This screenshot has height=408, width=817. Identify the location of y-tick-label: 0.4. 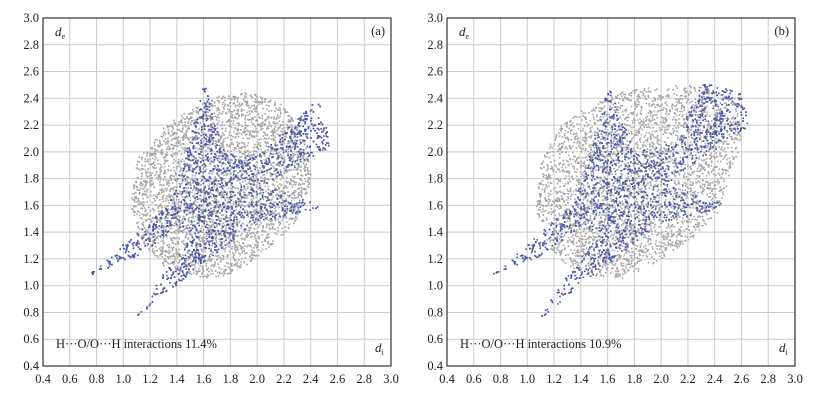
(31, 366).